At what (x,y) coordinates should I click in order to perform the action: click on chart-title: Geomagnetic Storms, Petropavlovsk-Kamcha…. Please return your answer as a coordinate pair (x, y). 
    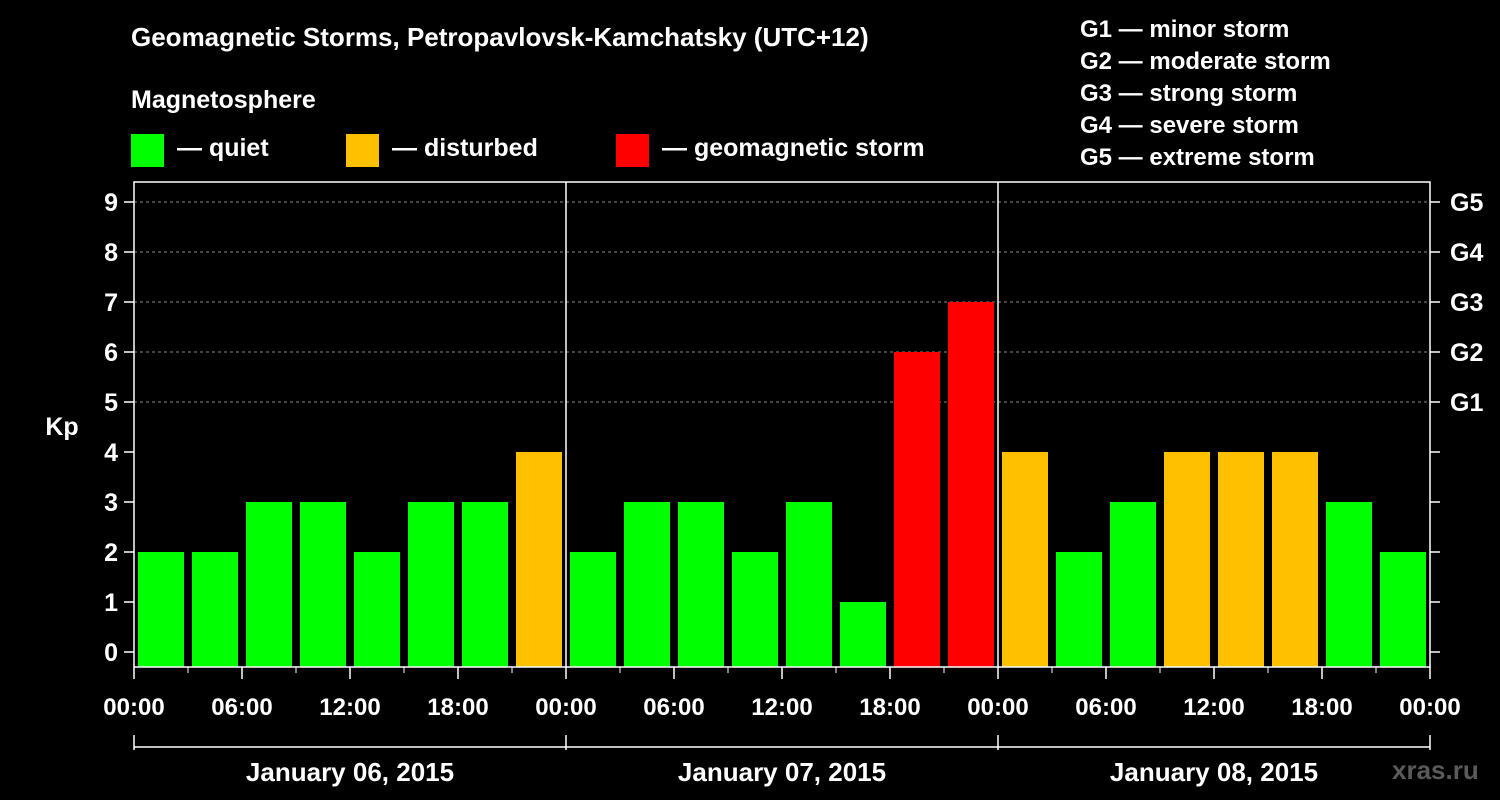
    Looking at the image, I should click on (500, 37).